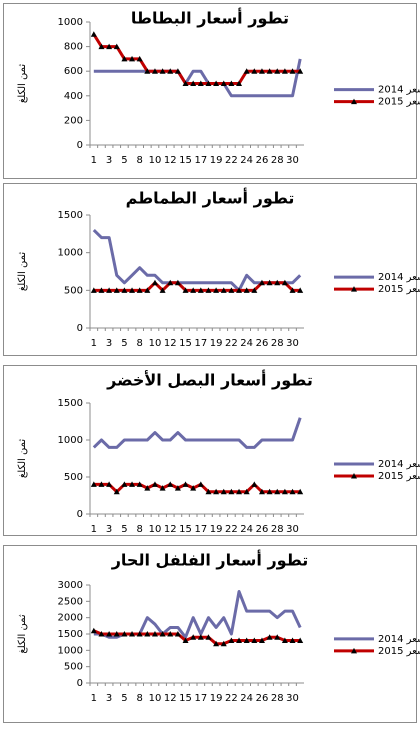 This screenshot has height=730, width=420. I want to click on y-tick-label: 200, so click(73, 120).